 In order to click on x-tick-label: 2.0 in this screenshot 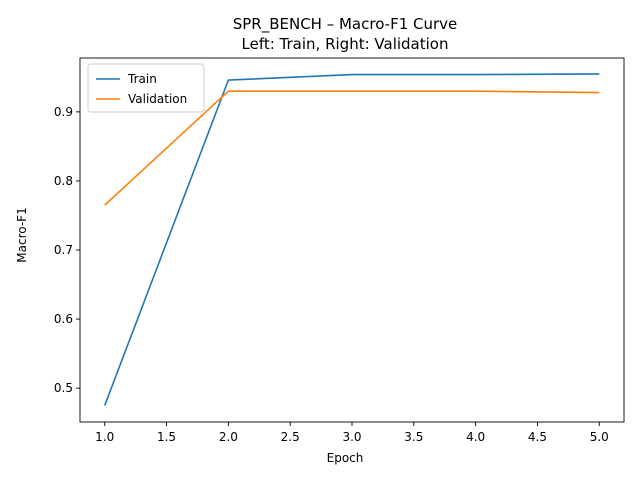, I will do `click(228, 437)`.